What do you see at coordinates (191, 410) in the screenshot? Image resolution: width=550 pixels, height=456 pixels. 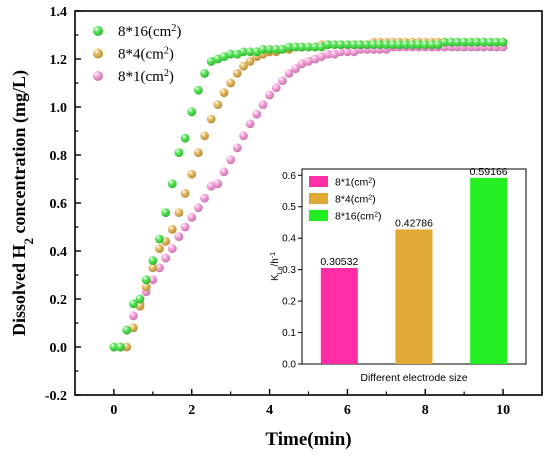 I see `x-tick-label: 2` at bounding box center [191, 410].